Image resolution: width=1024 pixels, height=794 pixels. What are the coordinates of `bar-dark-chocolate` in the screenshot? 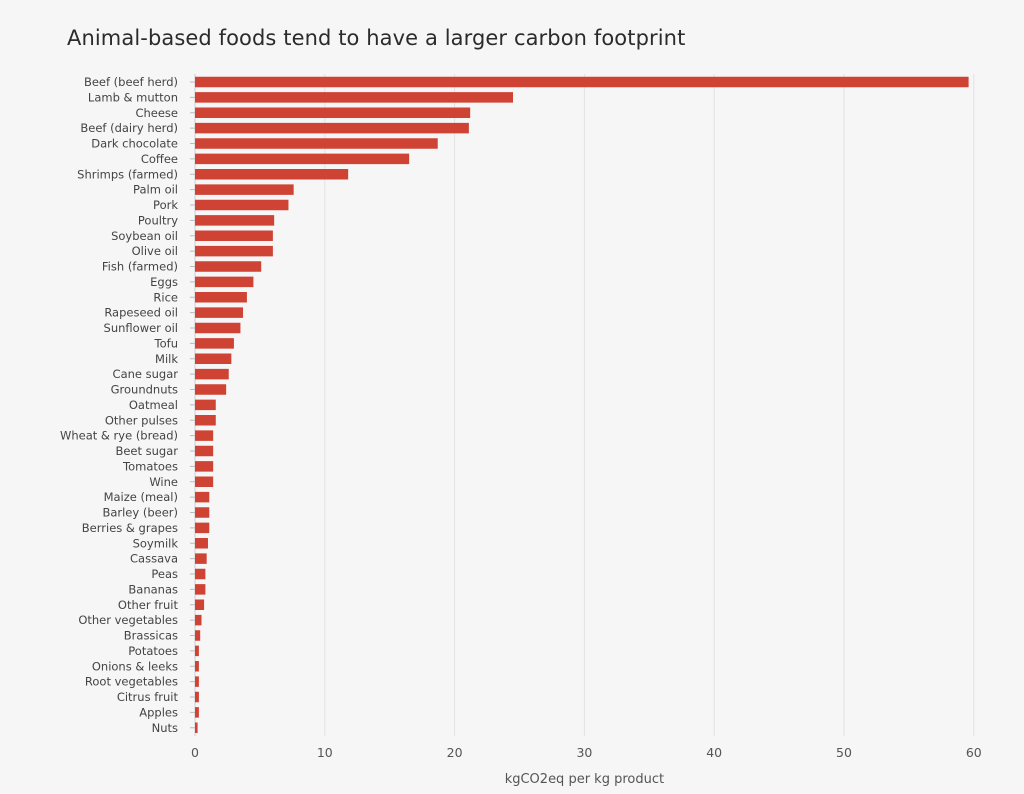 It's located at (316, 143).